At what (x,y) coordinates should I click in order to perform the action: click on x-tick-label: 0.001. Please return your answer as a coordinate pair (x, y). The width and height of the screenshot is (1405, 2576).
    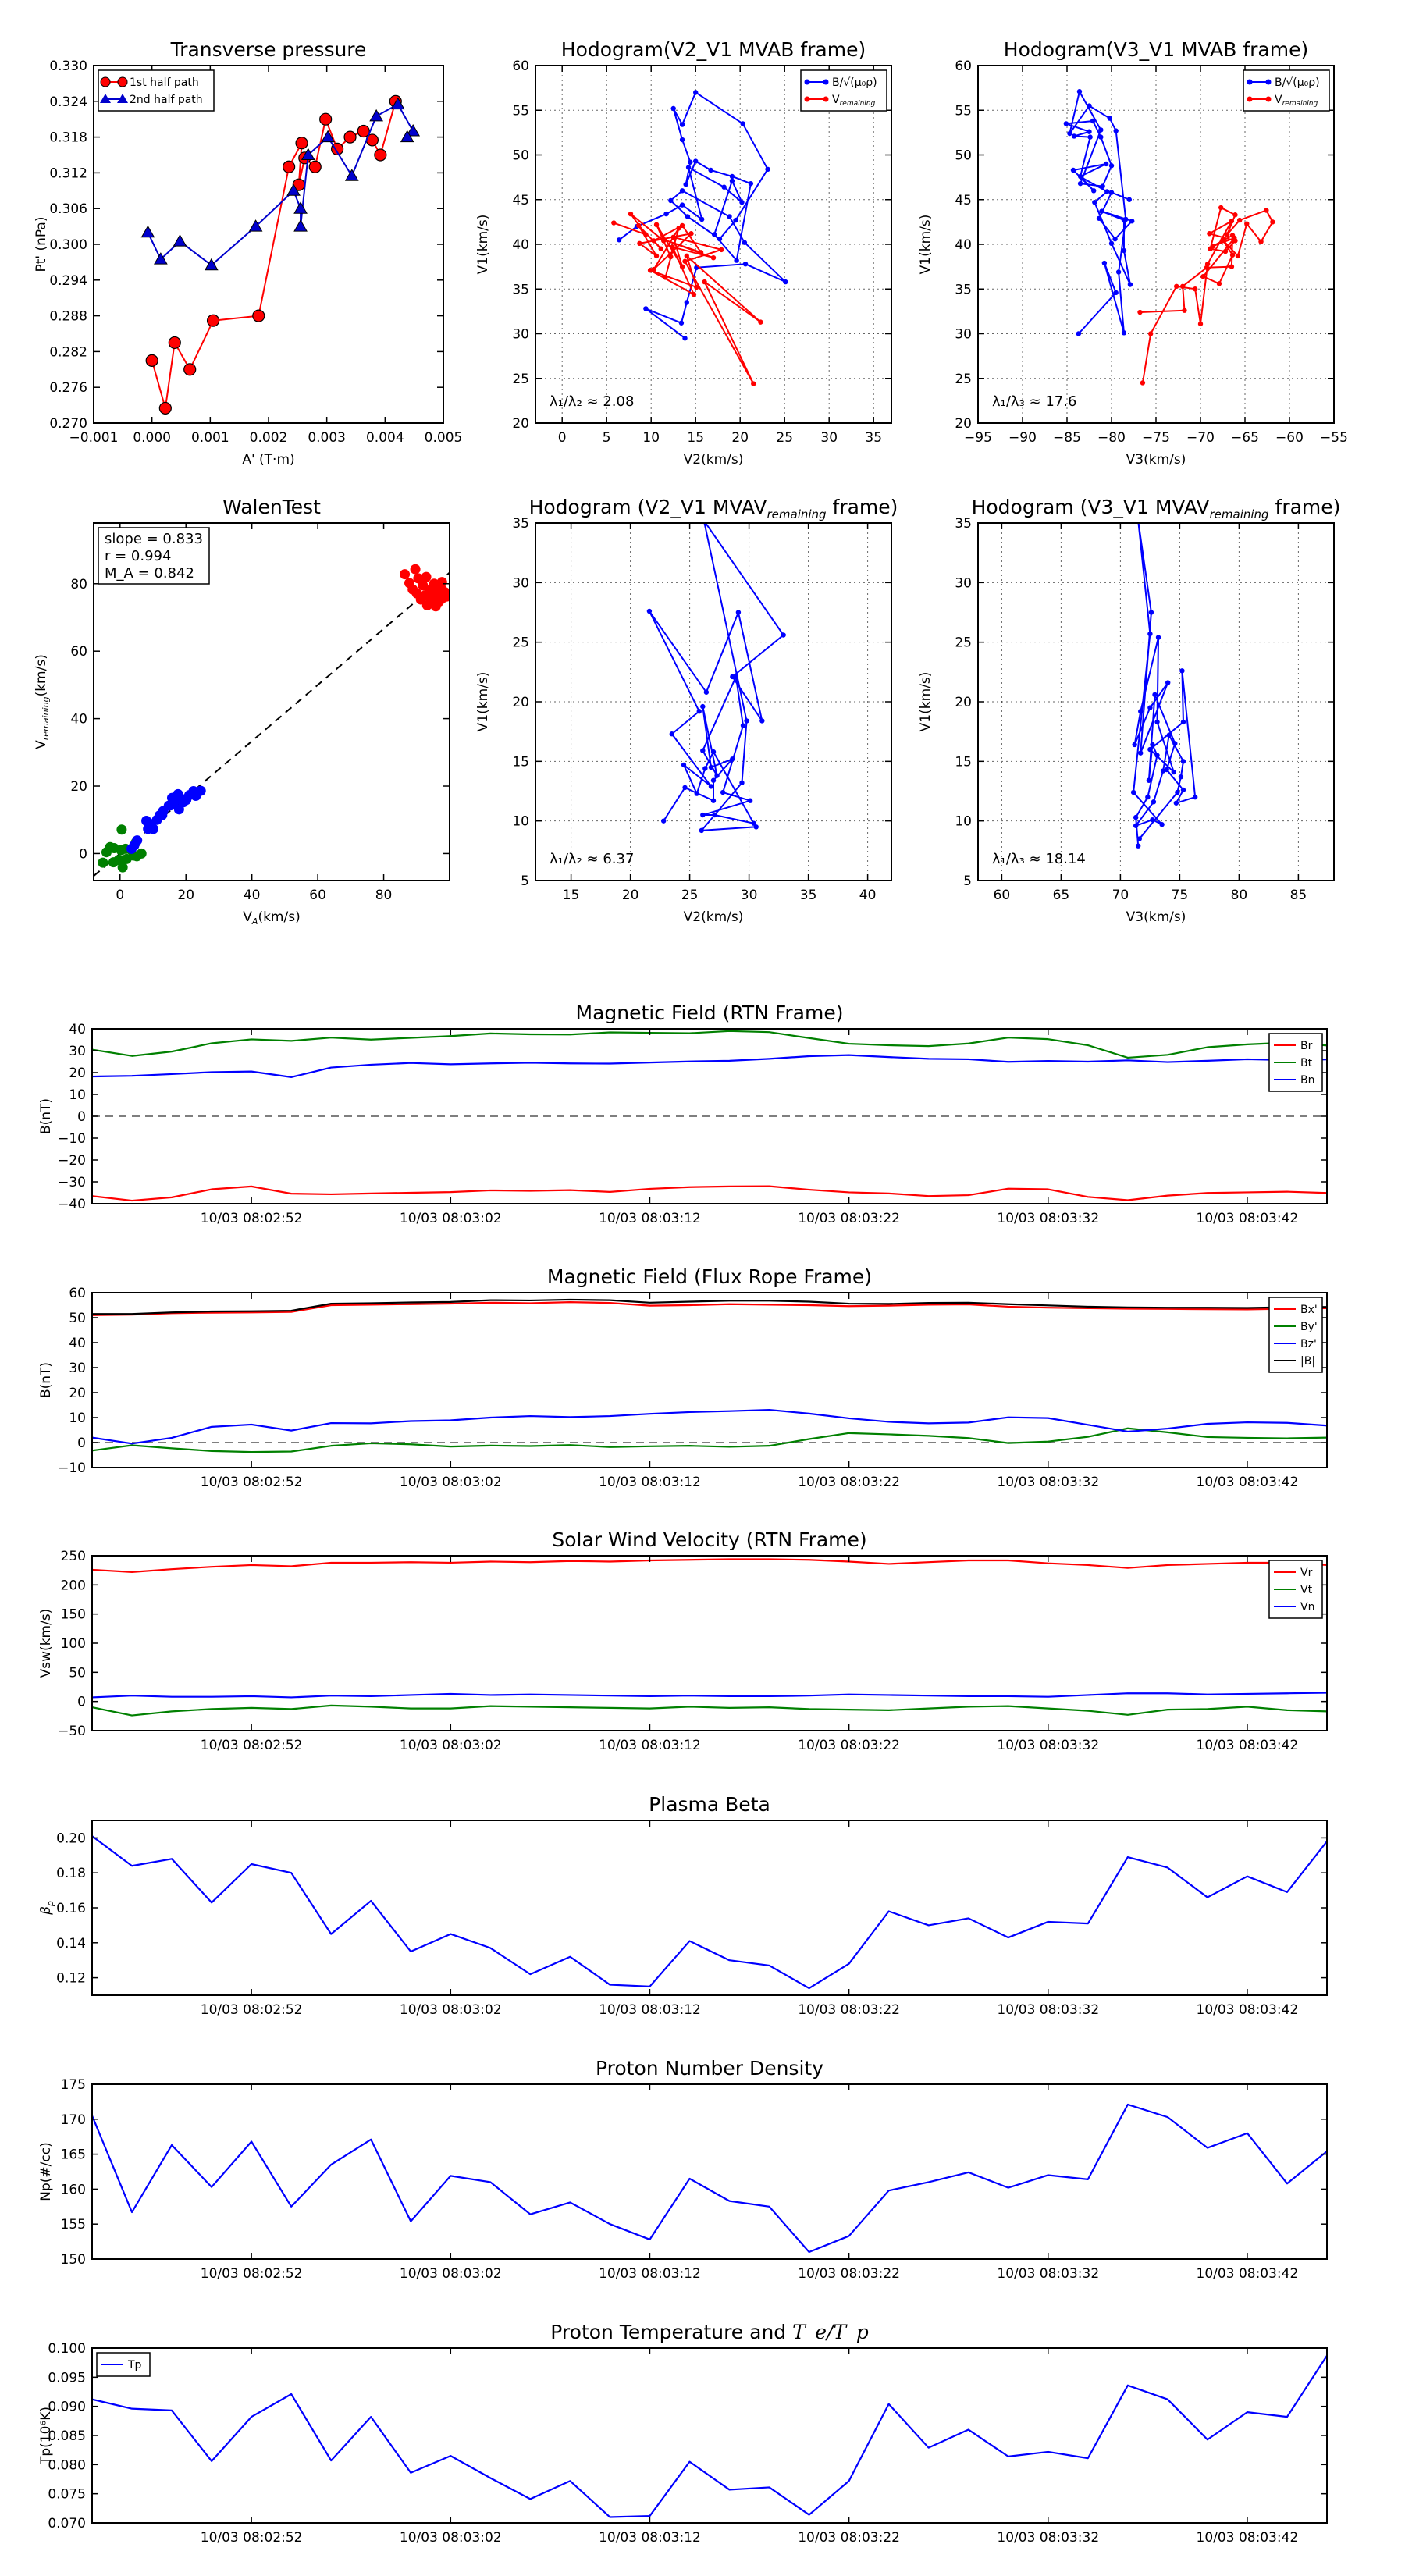
    Looking at the image, I should click on (210, 438).